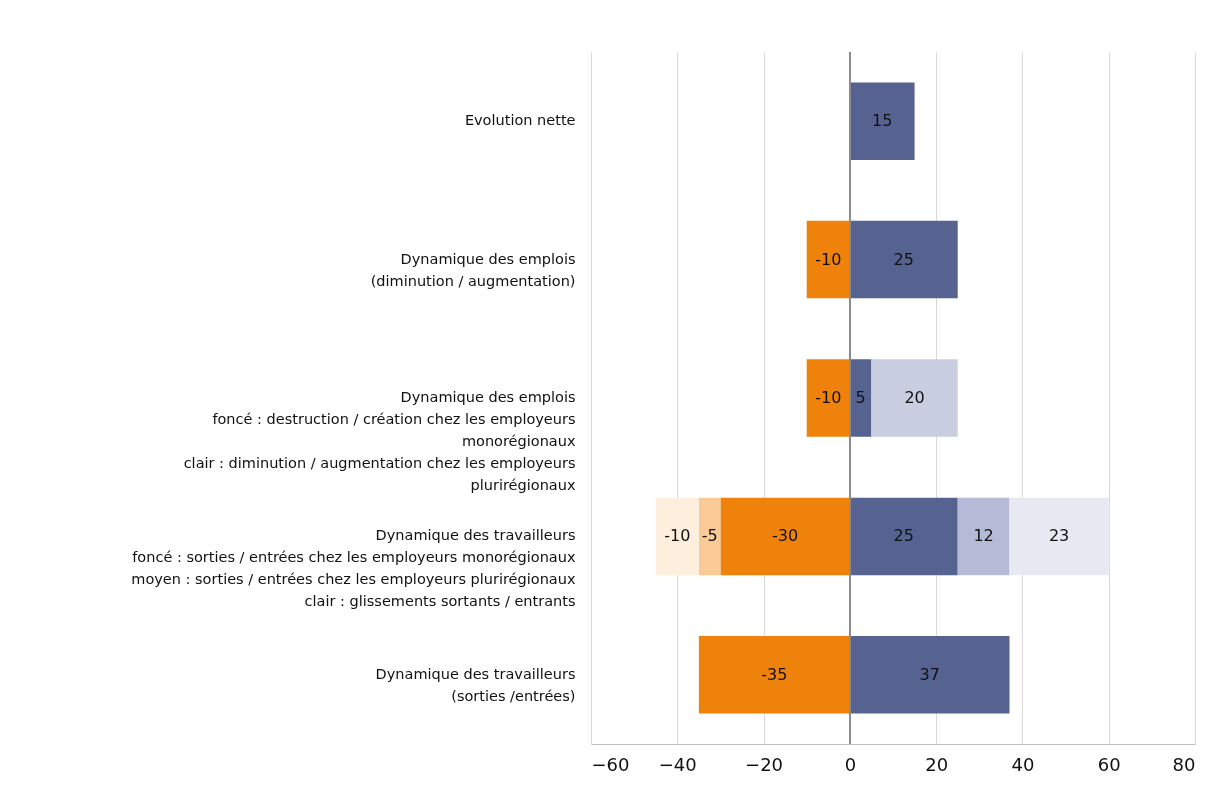  Describe the element at coordinates (850, 764) in the screenshot. I see `x-tick-label: 0` at that location.